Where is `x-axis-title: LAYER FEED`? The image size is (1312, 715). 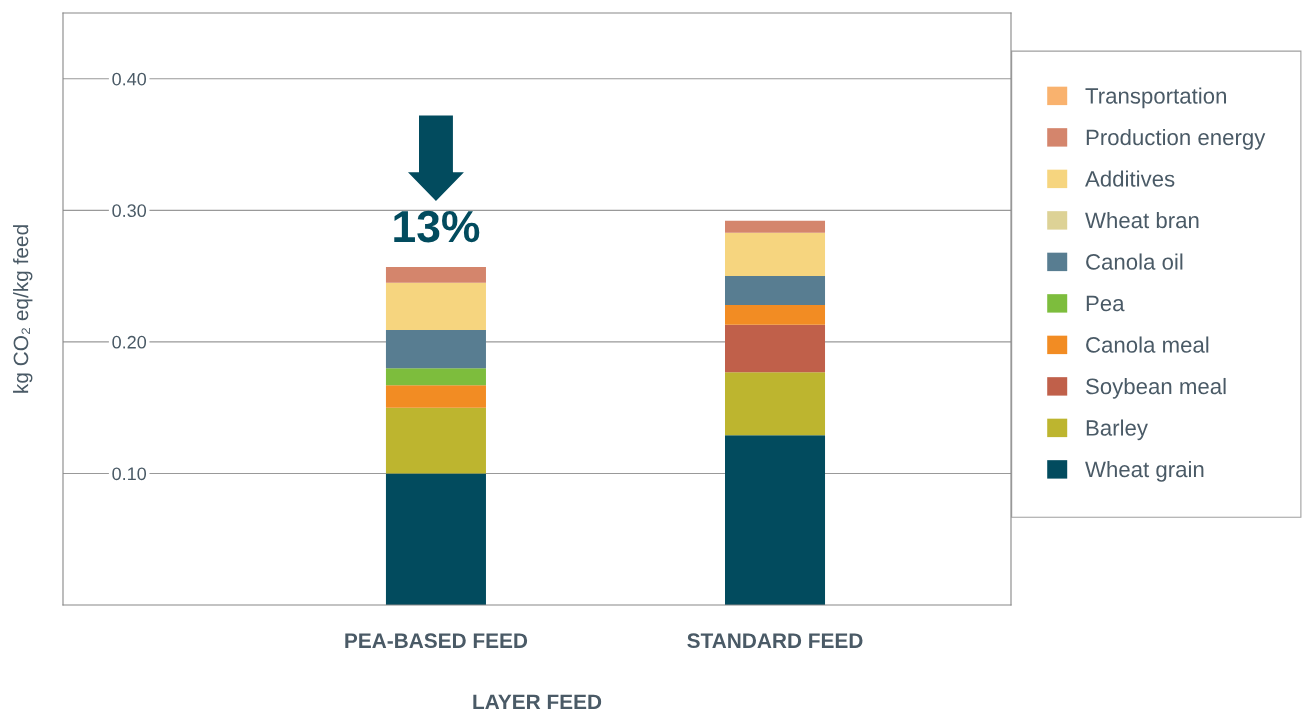
x-axis-title: LAYER FEED is located at coordinates (537, 701).